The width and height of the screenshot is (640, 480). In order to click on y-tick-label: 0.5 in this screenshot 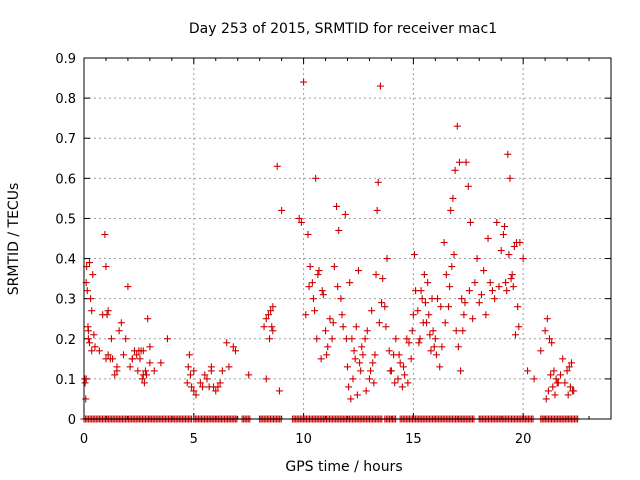, I will do `click(65, 219)`.